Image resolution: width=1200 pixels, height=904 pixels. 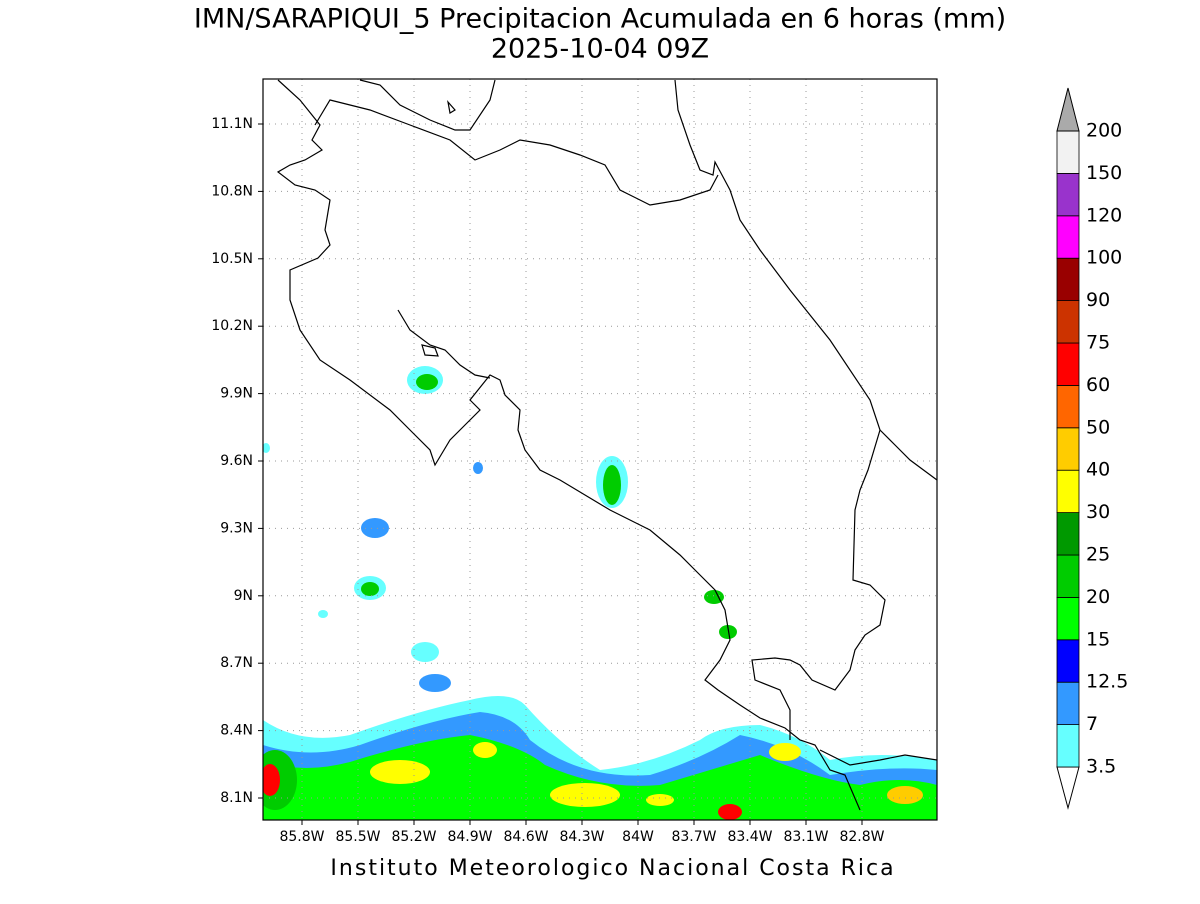 What do you see at coordinates (236, 461) in the screenshot?
I see `lat-tick-label: 9.6N` at bounding box center [236, 461].